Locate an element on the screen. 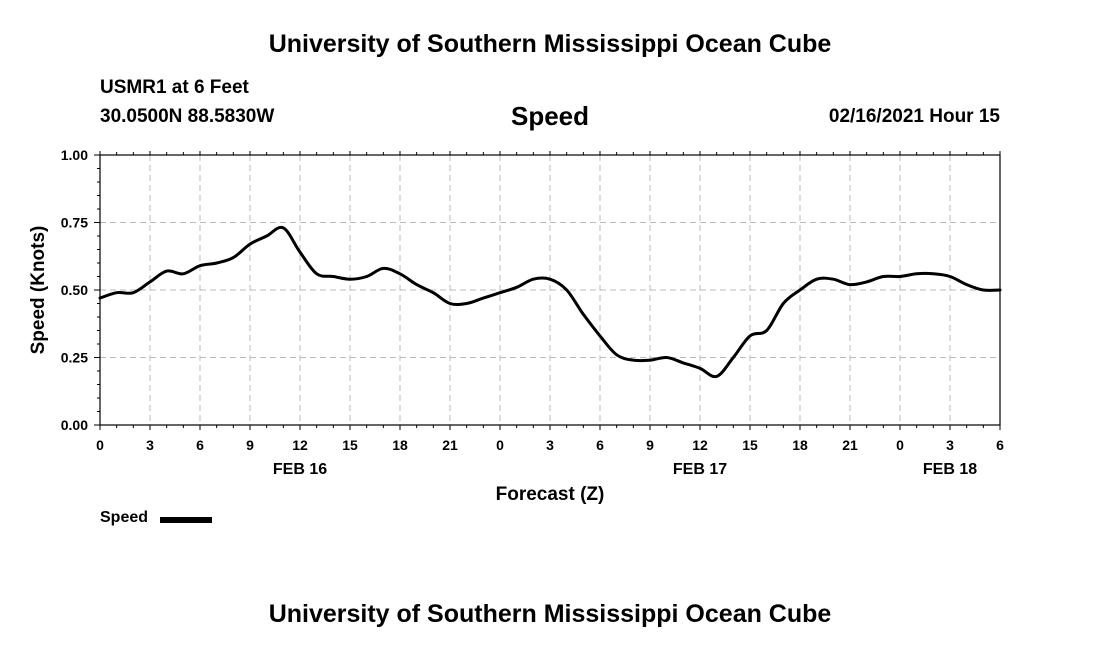  chart-title: Speed is located at coordinates (550, 116).